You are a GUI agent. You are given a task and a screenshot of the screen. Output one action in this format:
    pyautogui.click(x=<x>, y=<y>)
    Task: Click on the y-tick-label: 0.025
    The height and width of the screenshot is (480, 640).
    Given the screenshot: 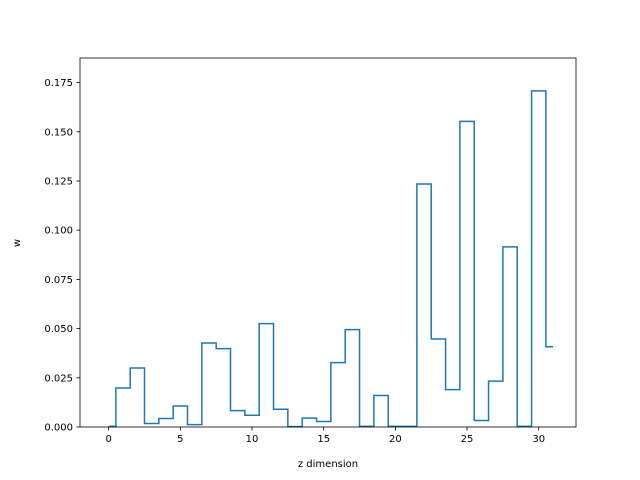 What is the action you would take?
    pyautogui.click(x=58, y=378)
    